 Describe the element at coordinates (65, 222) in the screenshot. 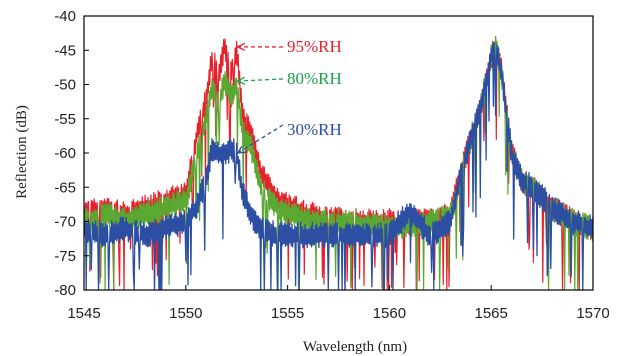

I see `y-tick-label: -70` at that location.